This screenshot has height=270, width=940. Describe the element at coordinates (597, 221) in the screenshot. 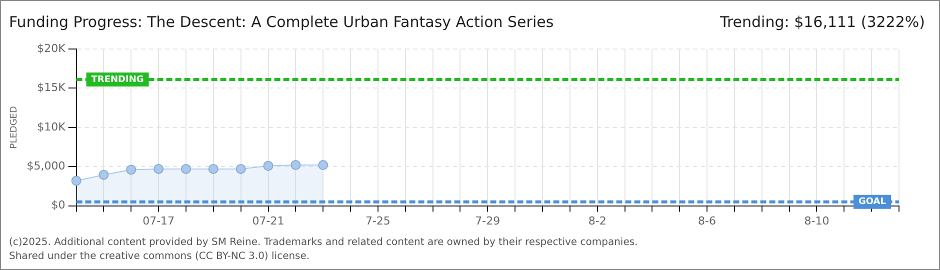

I see `x-tick-label: 8-2` at that location.